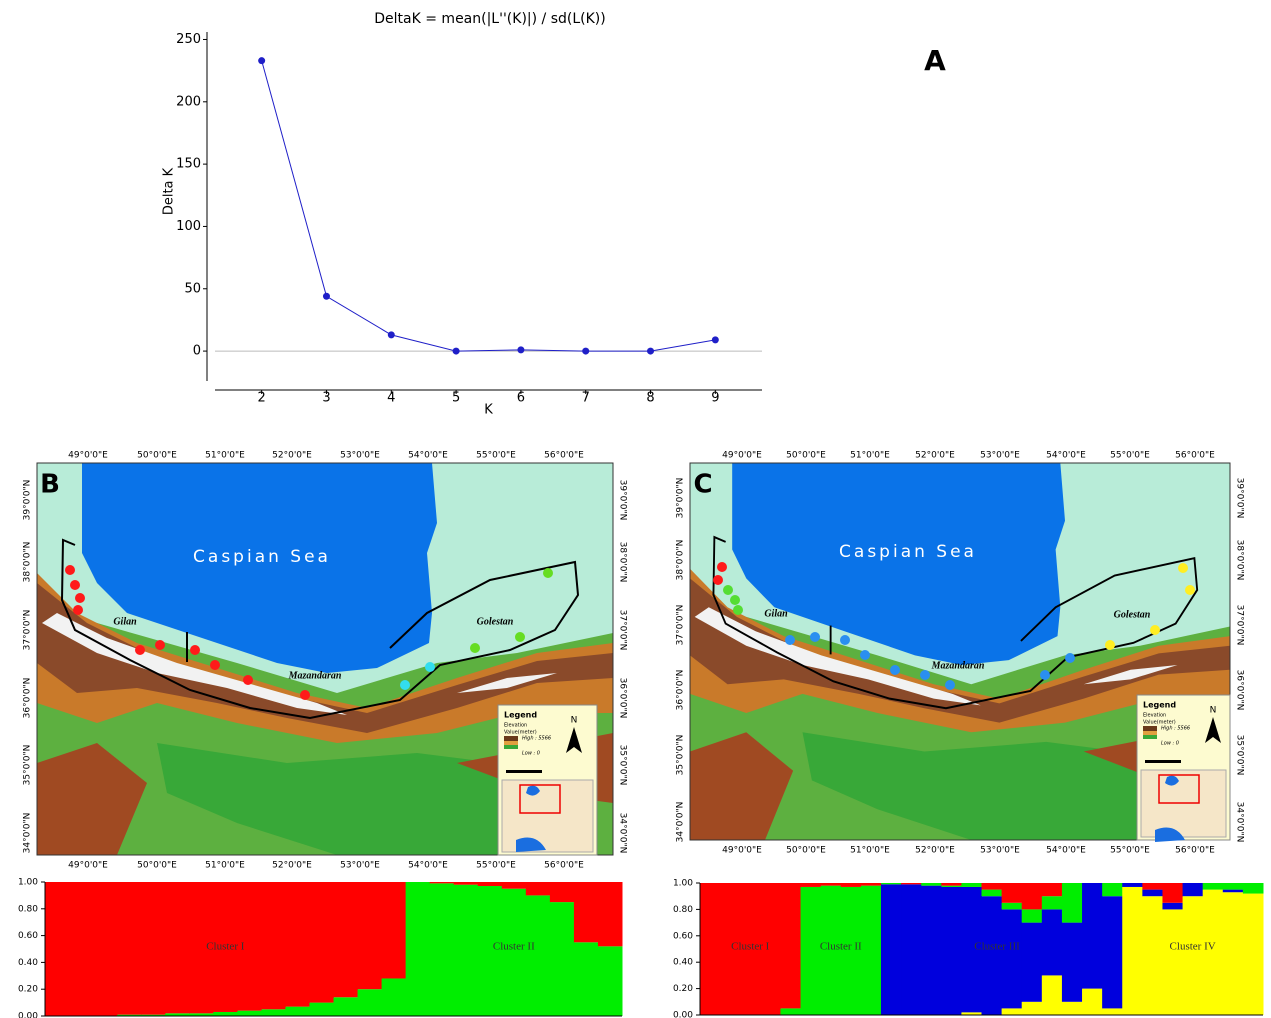 The height and width of the screenshot is (1018, 1271). I want to click on province-label: Mazandaran, so click(315, 675).